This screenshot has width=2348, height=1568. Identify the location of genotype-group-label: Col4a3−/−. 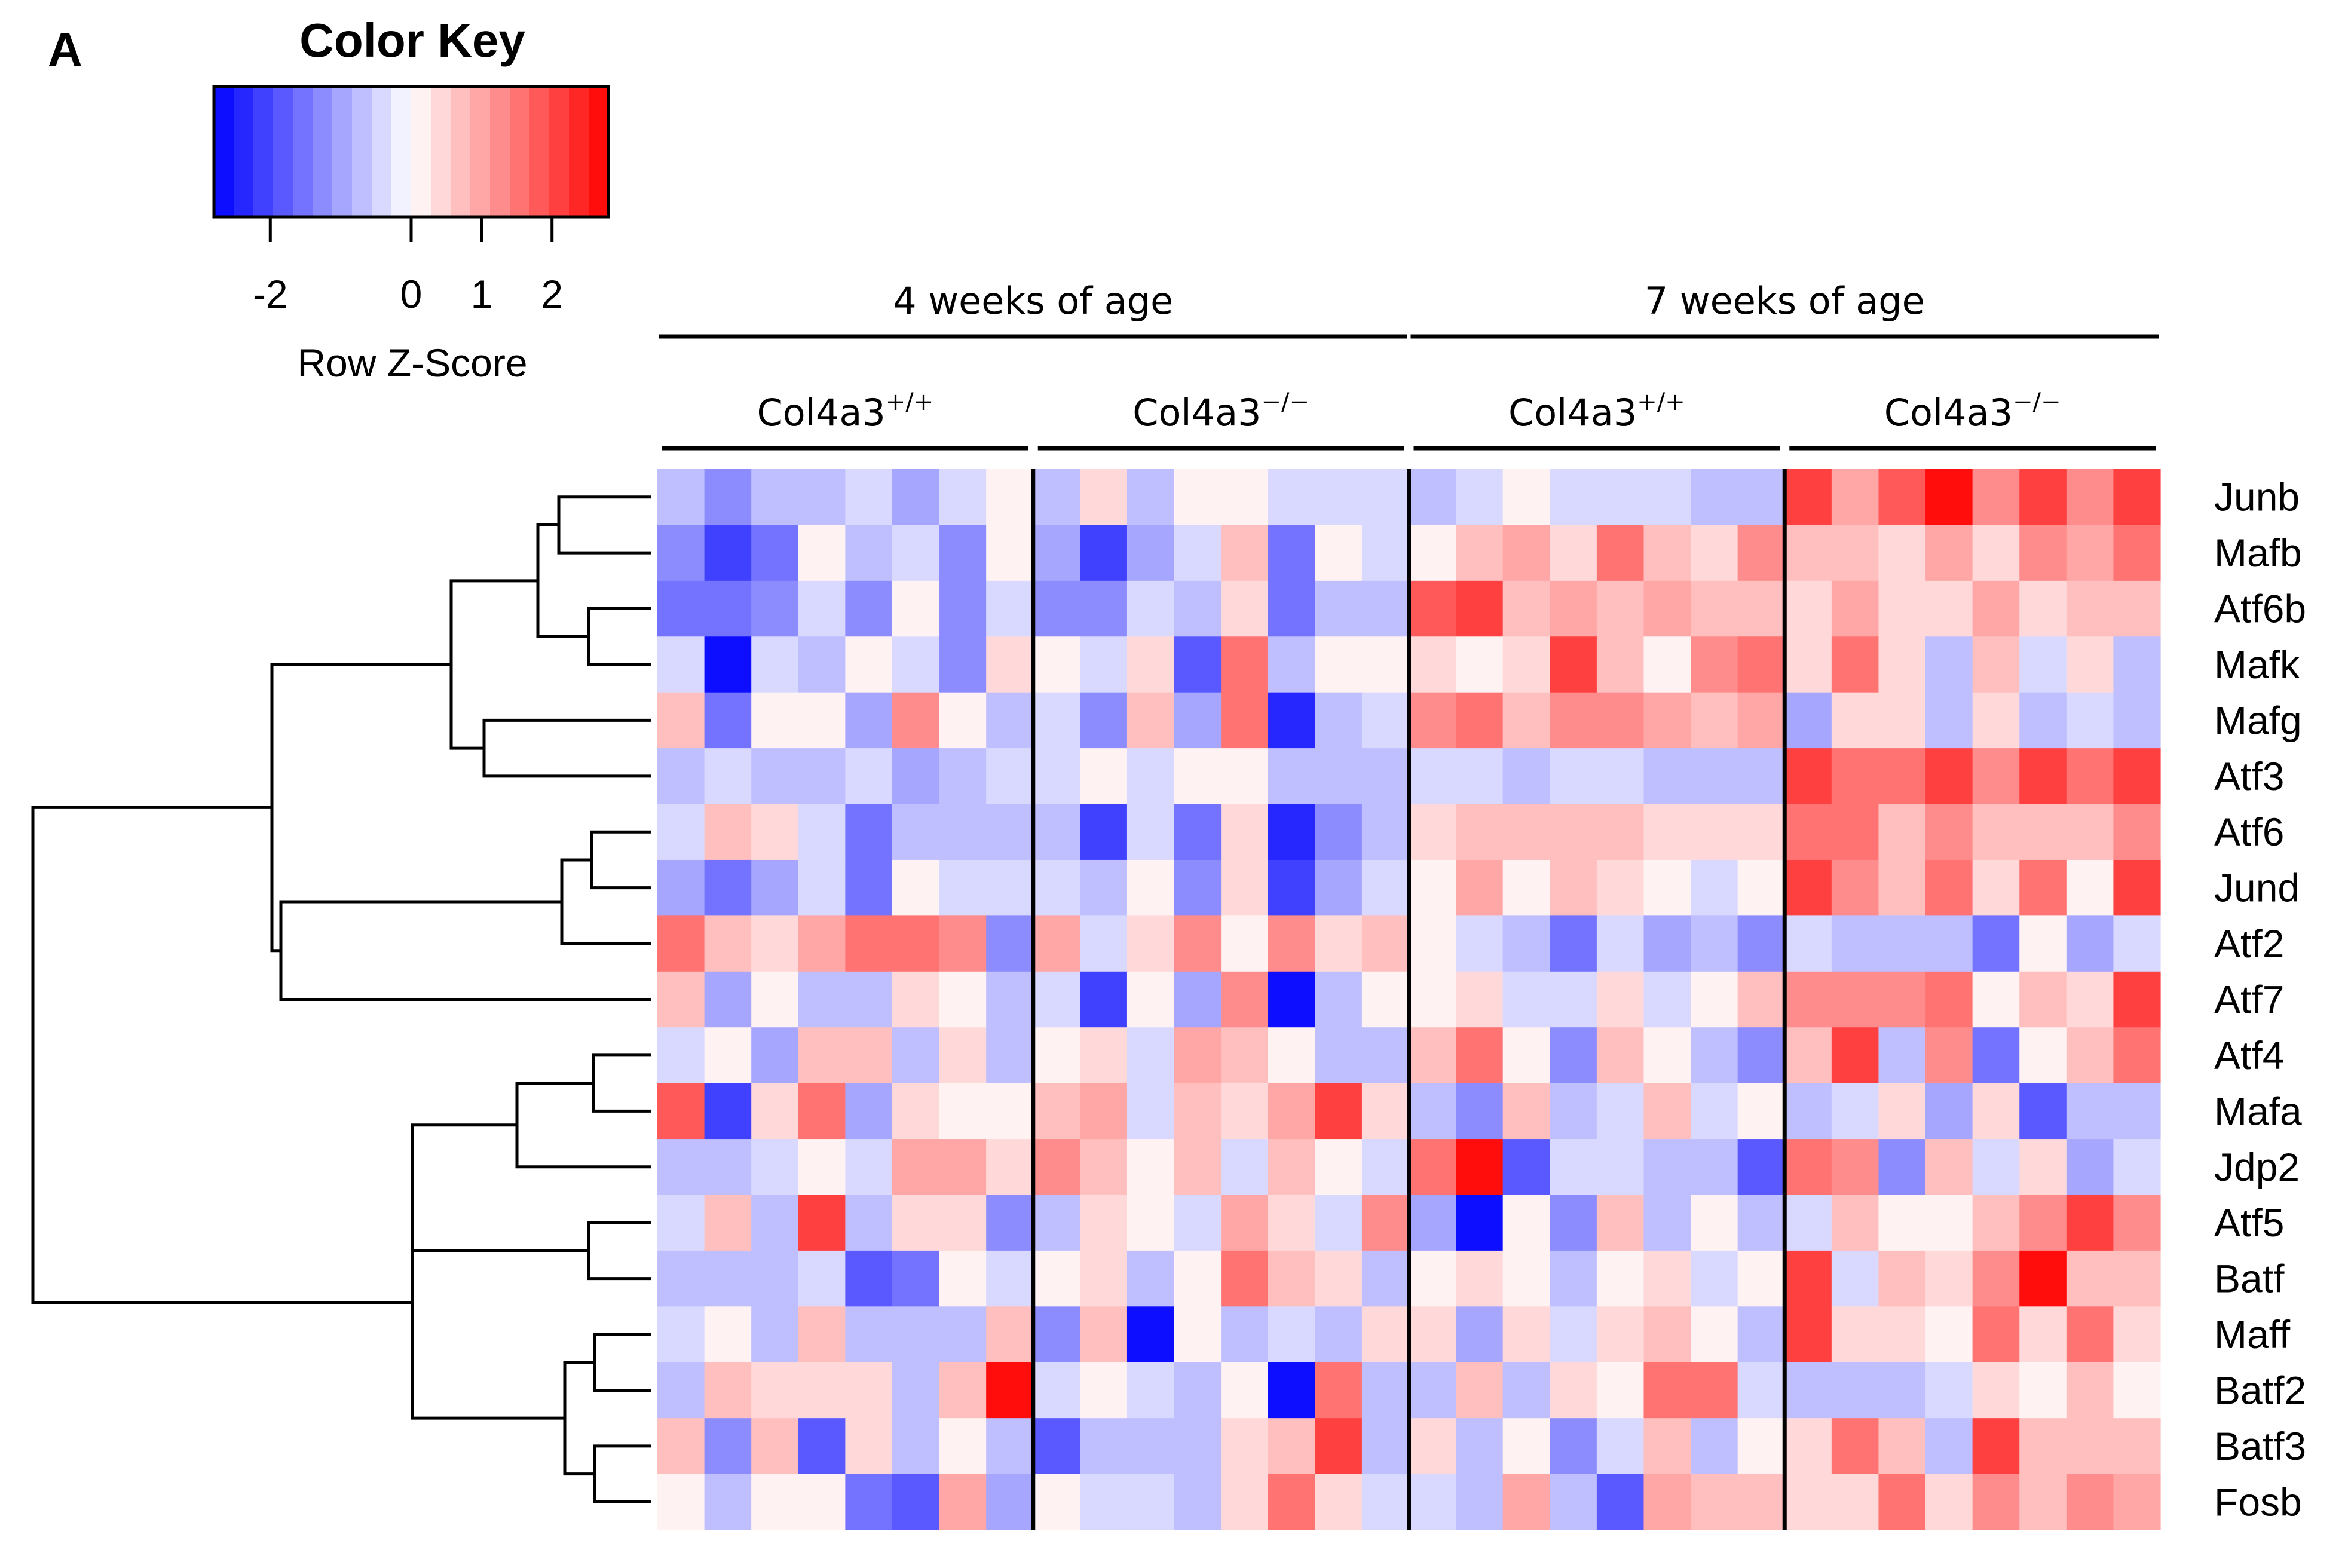
(1220, 411).